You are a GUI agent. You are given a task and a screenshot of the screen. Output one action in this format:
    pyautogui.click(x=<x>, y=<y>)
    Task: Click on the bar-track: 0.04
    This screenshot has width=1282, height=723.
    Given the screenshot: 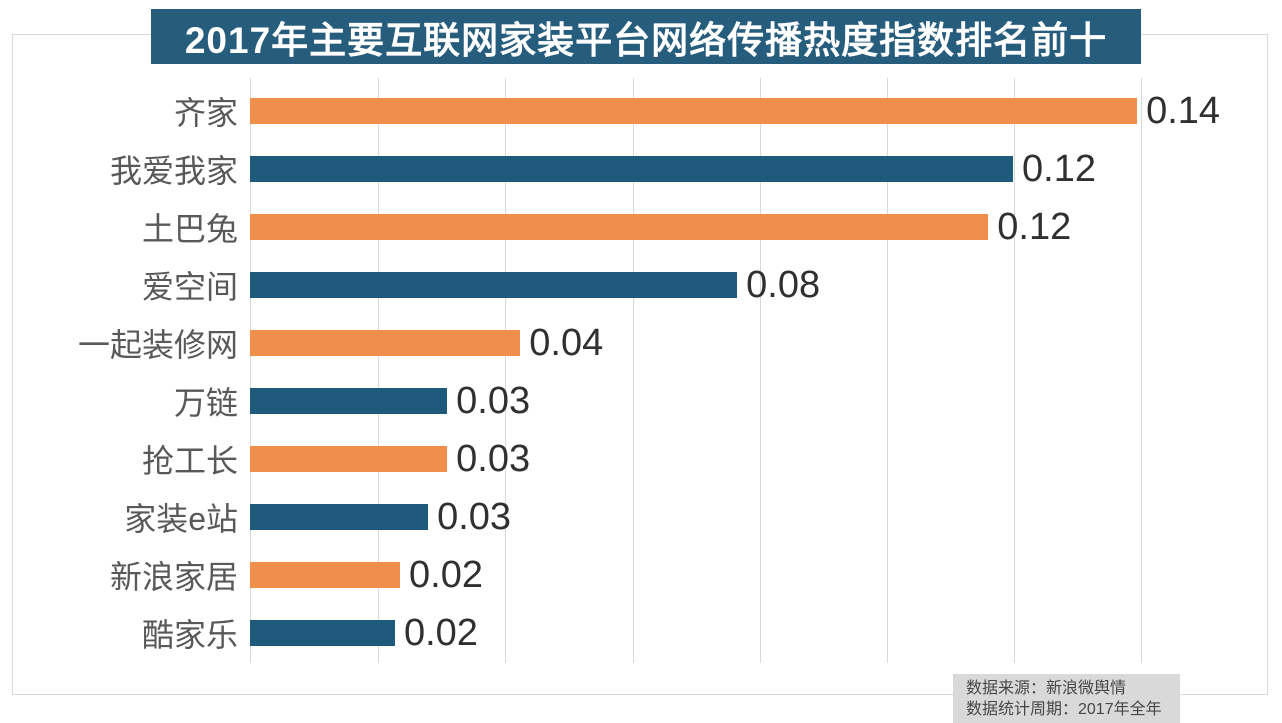 What is the action you would take?
    pyautogui.click(x=760, y=343)
    